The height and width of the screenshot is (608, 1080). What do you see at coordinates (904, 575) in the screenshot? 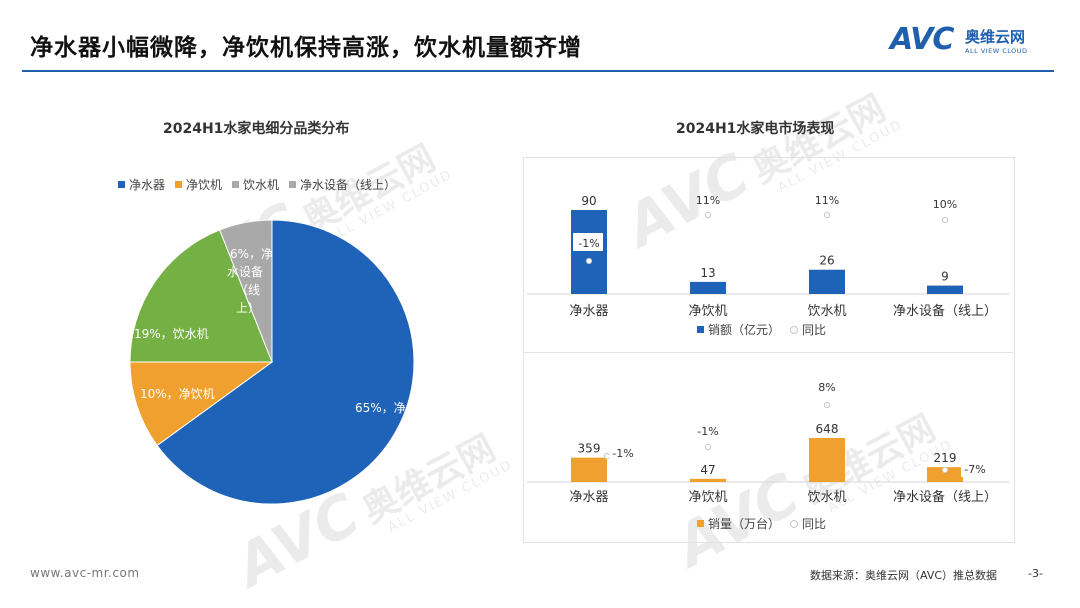
I see `data-source: 数据来源：奥维云网（AVC）推总数据` at bounding box center [904, 575].